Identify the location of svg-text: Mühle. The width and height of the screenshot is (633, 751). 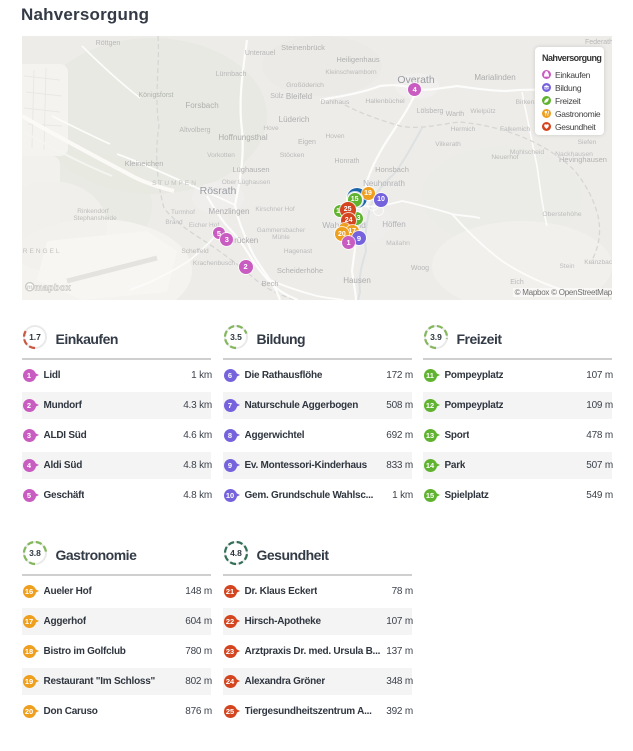
(281, 237).